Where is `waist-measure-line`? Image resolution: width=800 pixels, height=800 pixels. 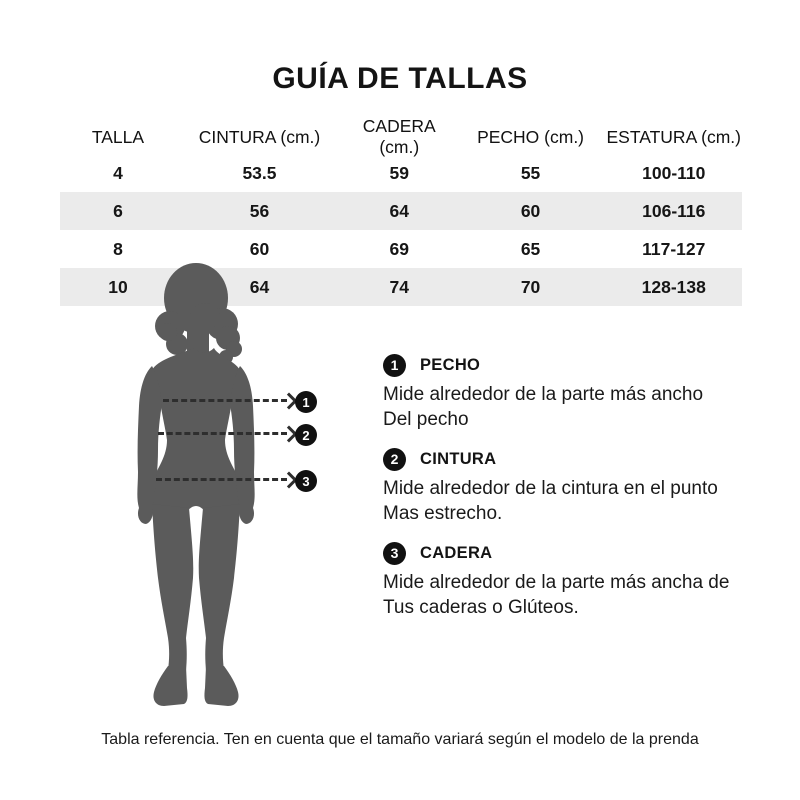
waist-measure-line is located at coordinates (222, 433).